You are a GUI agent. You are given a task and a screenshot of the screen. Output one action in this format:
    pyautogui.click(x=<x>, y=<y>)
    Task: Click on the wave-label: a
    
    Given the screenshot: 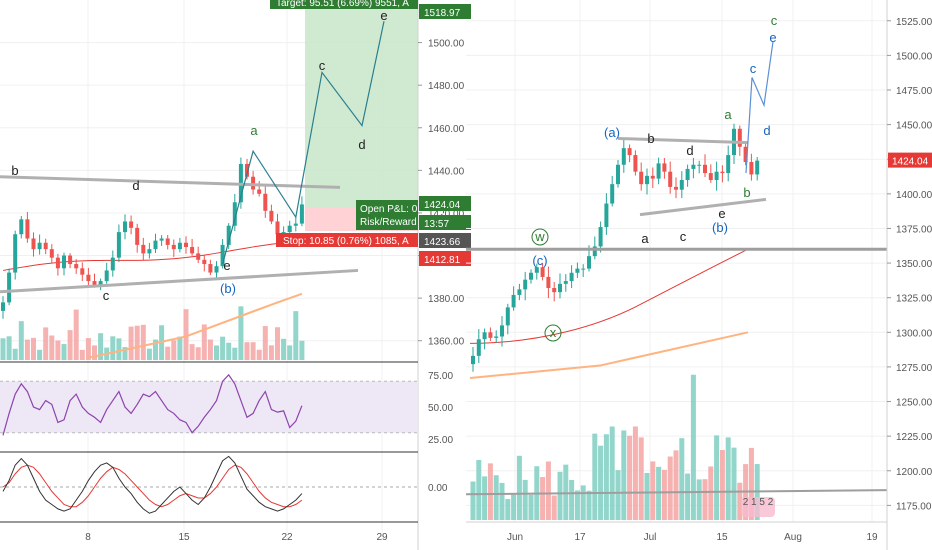 What is the action you would take?
    pyautogui.click(x=645, y=238)
    